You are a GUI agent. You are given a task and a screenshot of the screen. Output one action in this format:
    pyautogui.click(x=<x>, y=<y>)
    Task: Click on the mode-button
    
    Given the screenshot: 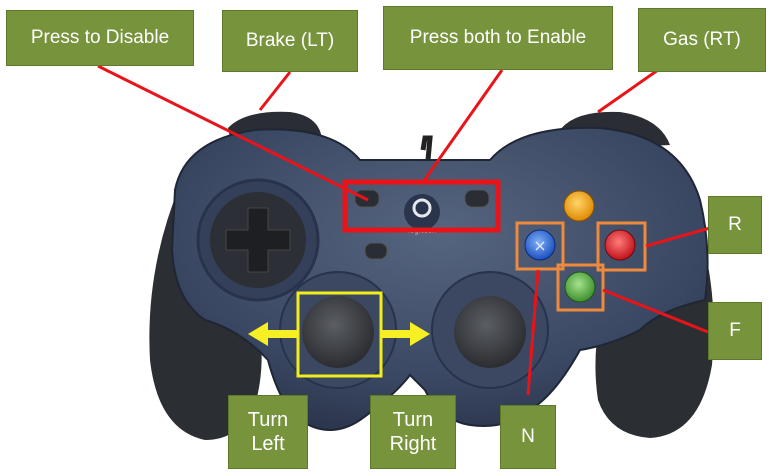 What is the action you would take?
    pyautogui.click(x=376, y=251)
    